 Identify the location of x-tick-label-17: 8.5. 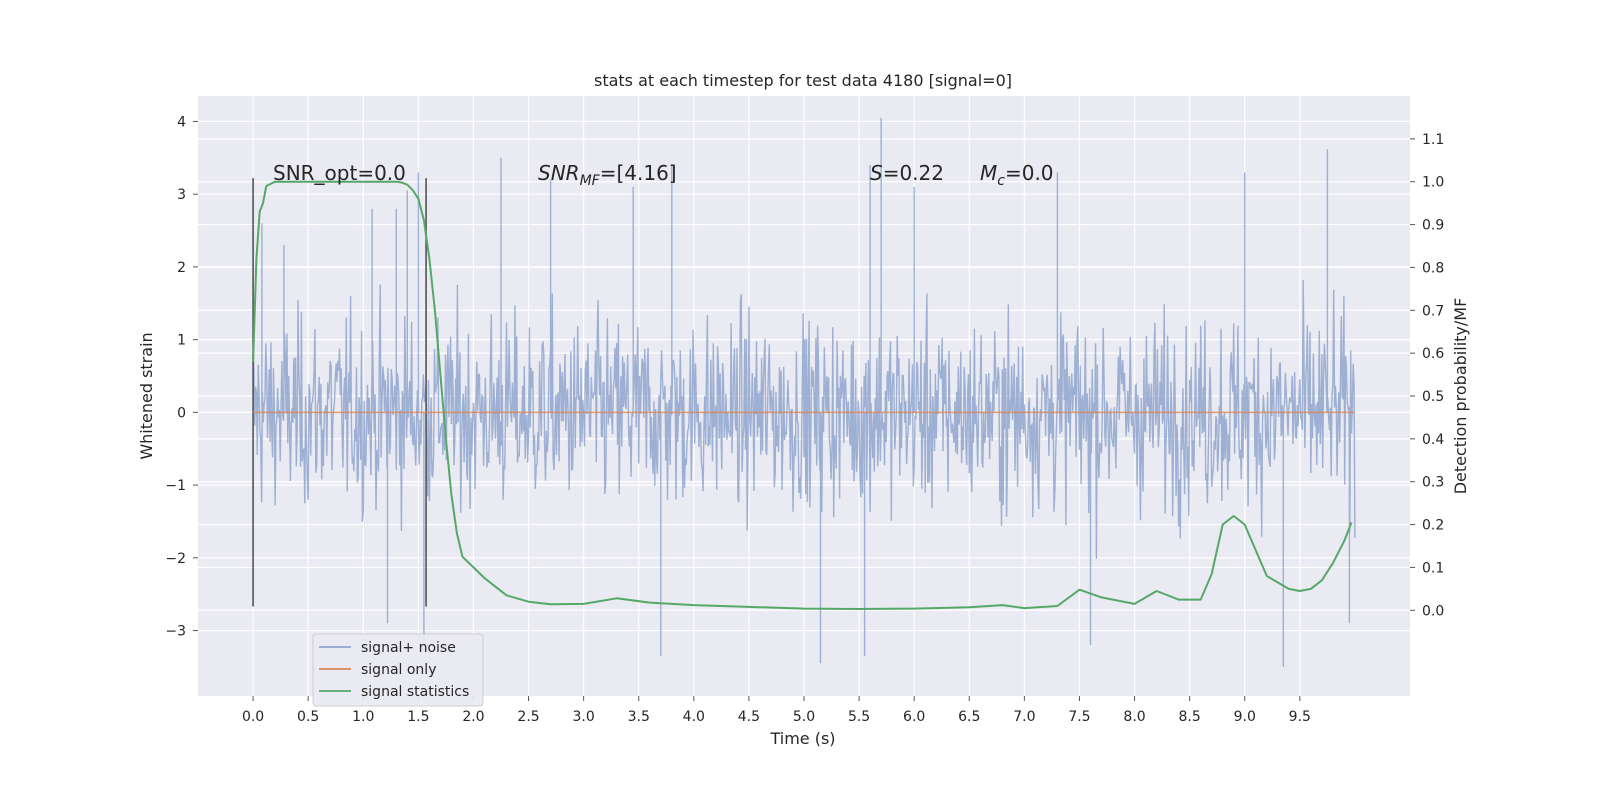
(1190, 717).